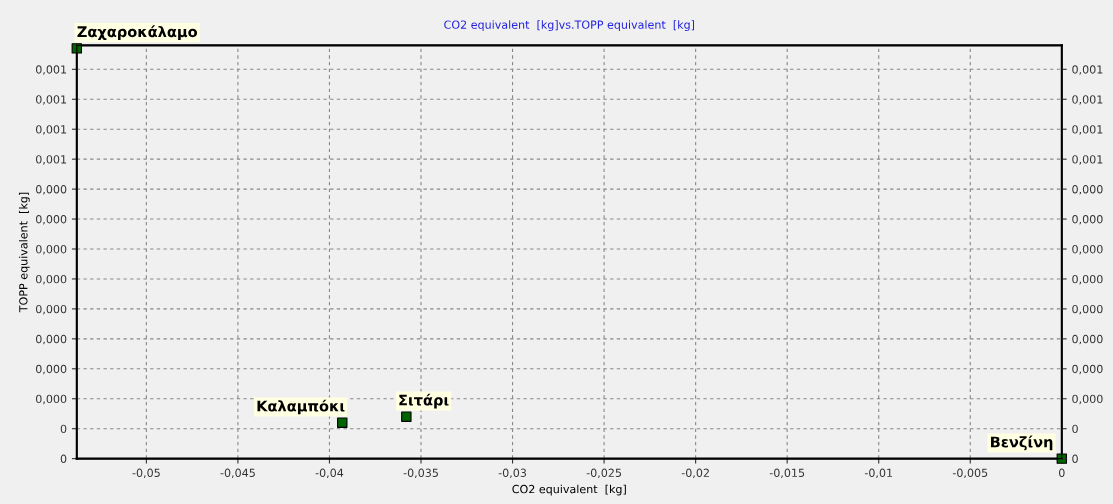  What do you see at coordinates (1022, 443) in the screenshot?
I see `annotation: Βενζίνη` at bounding box center [1022, 443].